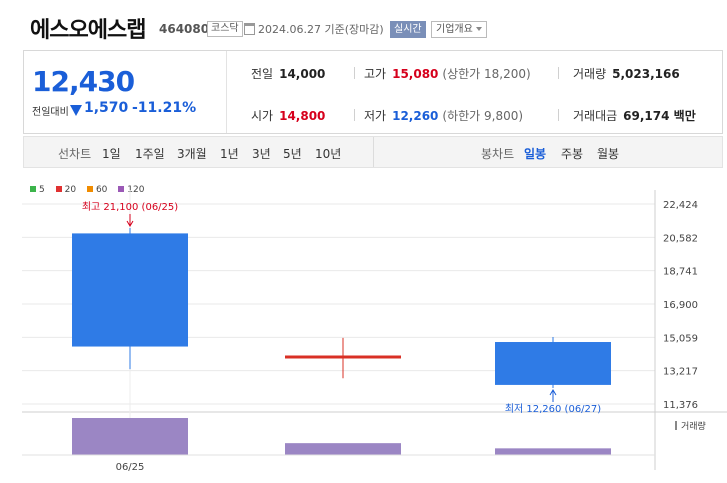 This screenshot has width=727, height=483. I want to click on calendar-icon, so click(249, 29).